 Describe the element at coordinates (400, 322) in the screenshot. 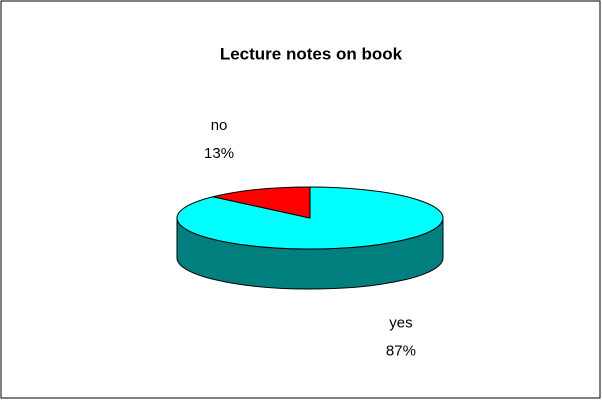

I see `slice-label: yes` at that location.